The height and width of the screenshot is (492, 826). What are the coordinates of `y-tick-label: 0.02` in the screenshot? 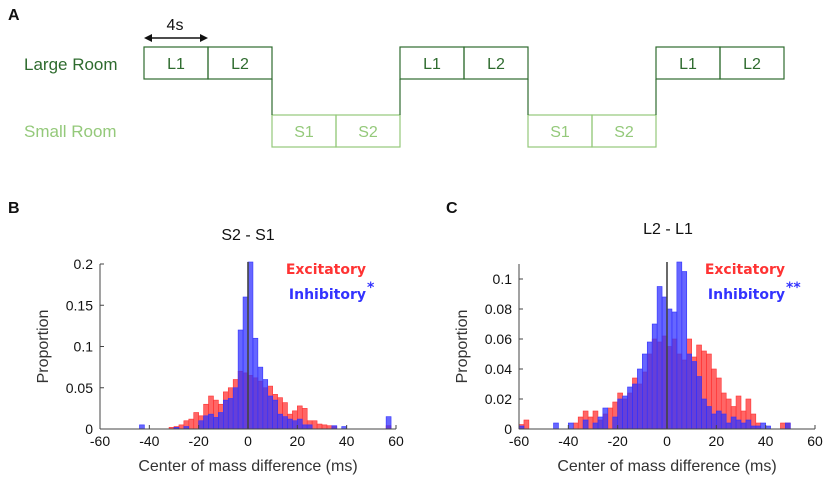 It's located at (498, 399).